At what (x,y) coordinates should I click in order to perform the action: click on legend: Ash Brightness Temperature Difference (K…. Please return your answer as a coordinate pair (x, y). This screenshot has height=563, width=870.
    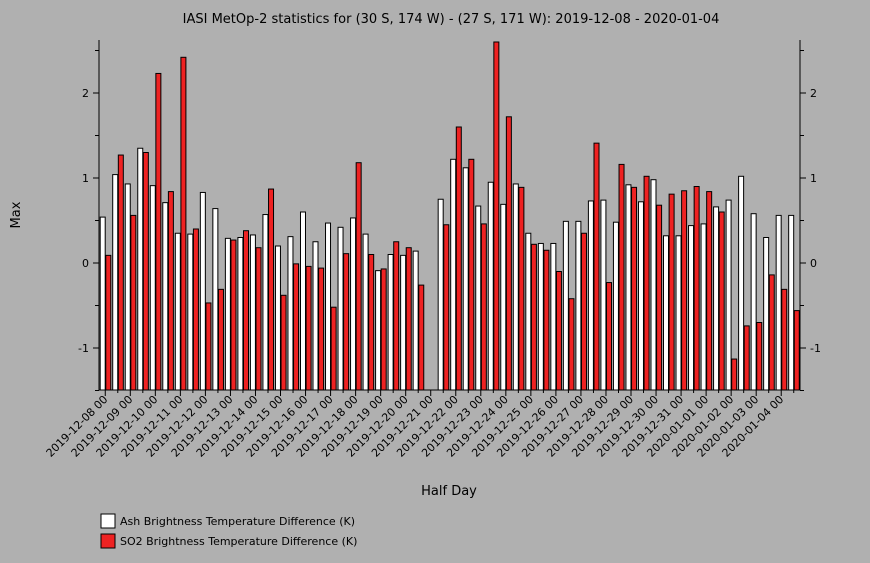
    Looking at the image, I should click on (228, 531).